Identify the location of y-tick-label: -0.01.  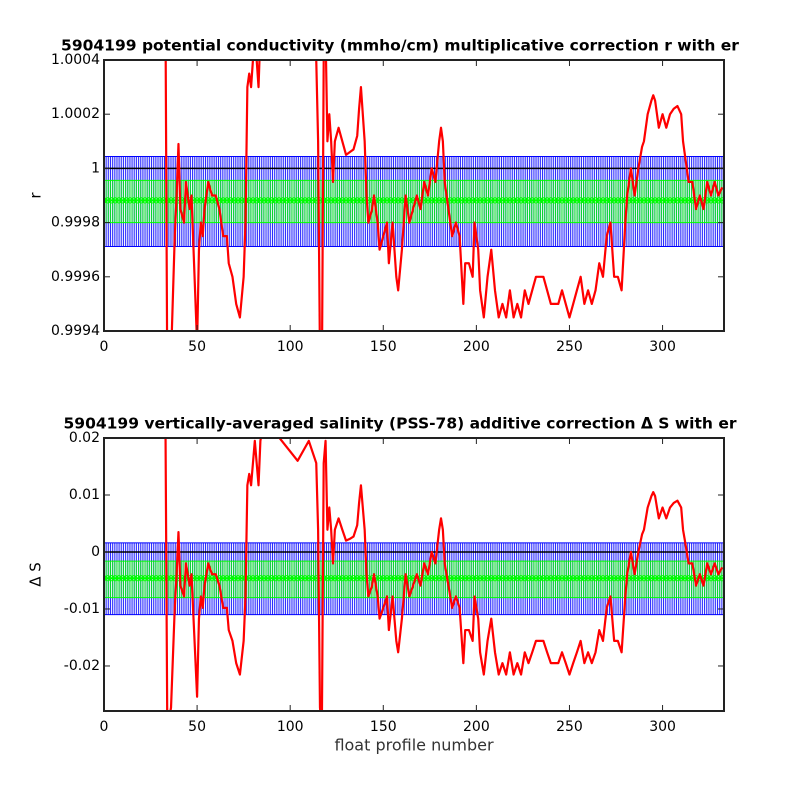
(82, 609).